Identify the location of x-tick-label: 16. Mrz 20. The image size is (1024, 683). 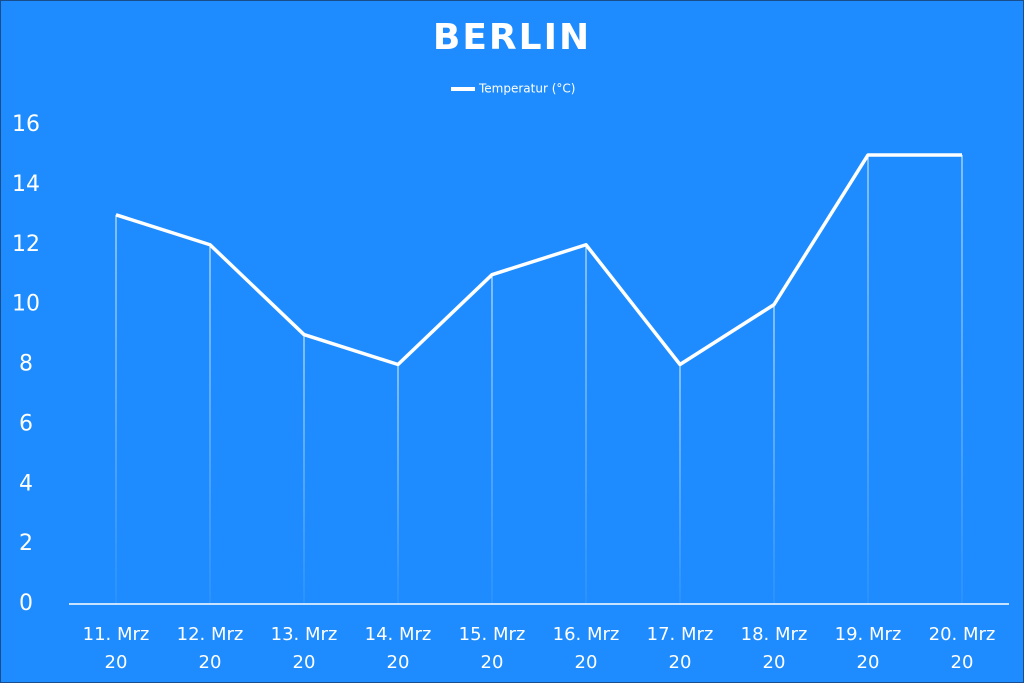
(586, 648).